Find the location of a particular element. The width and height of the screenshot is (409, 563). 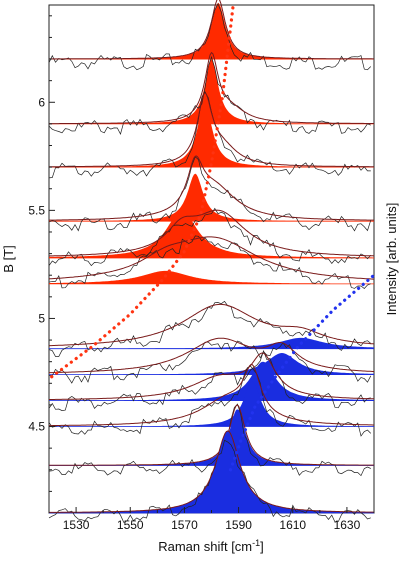

x-tick-label: 1530 is located at coordinates (76, 525).